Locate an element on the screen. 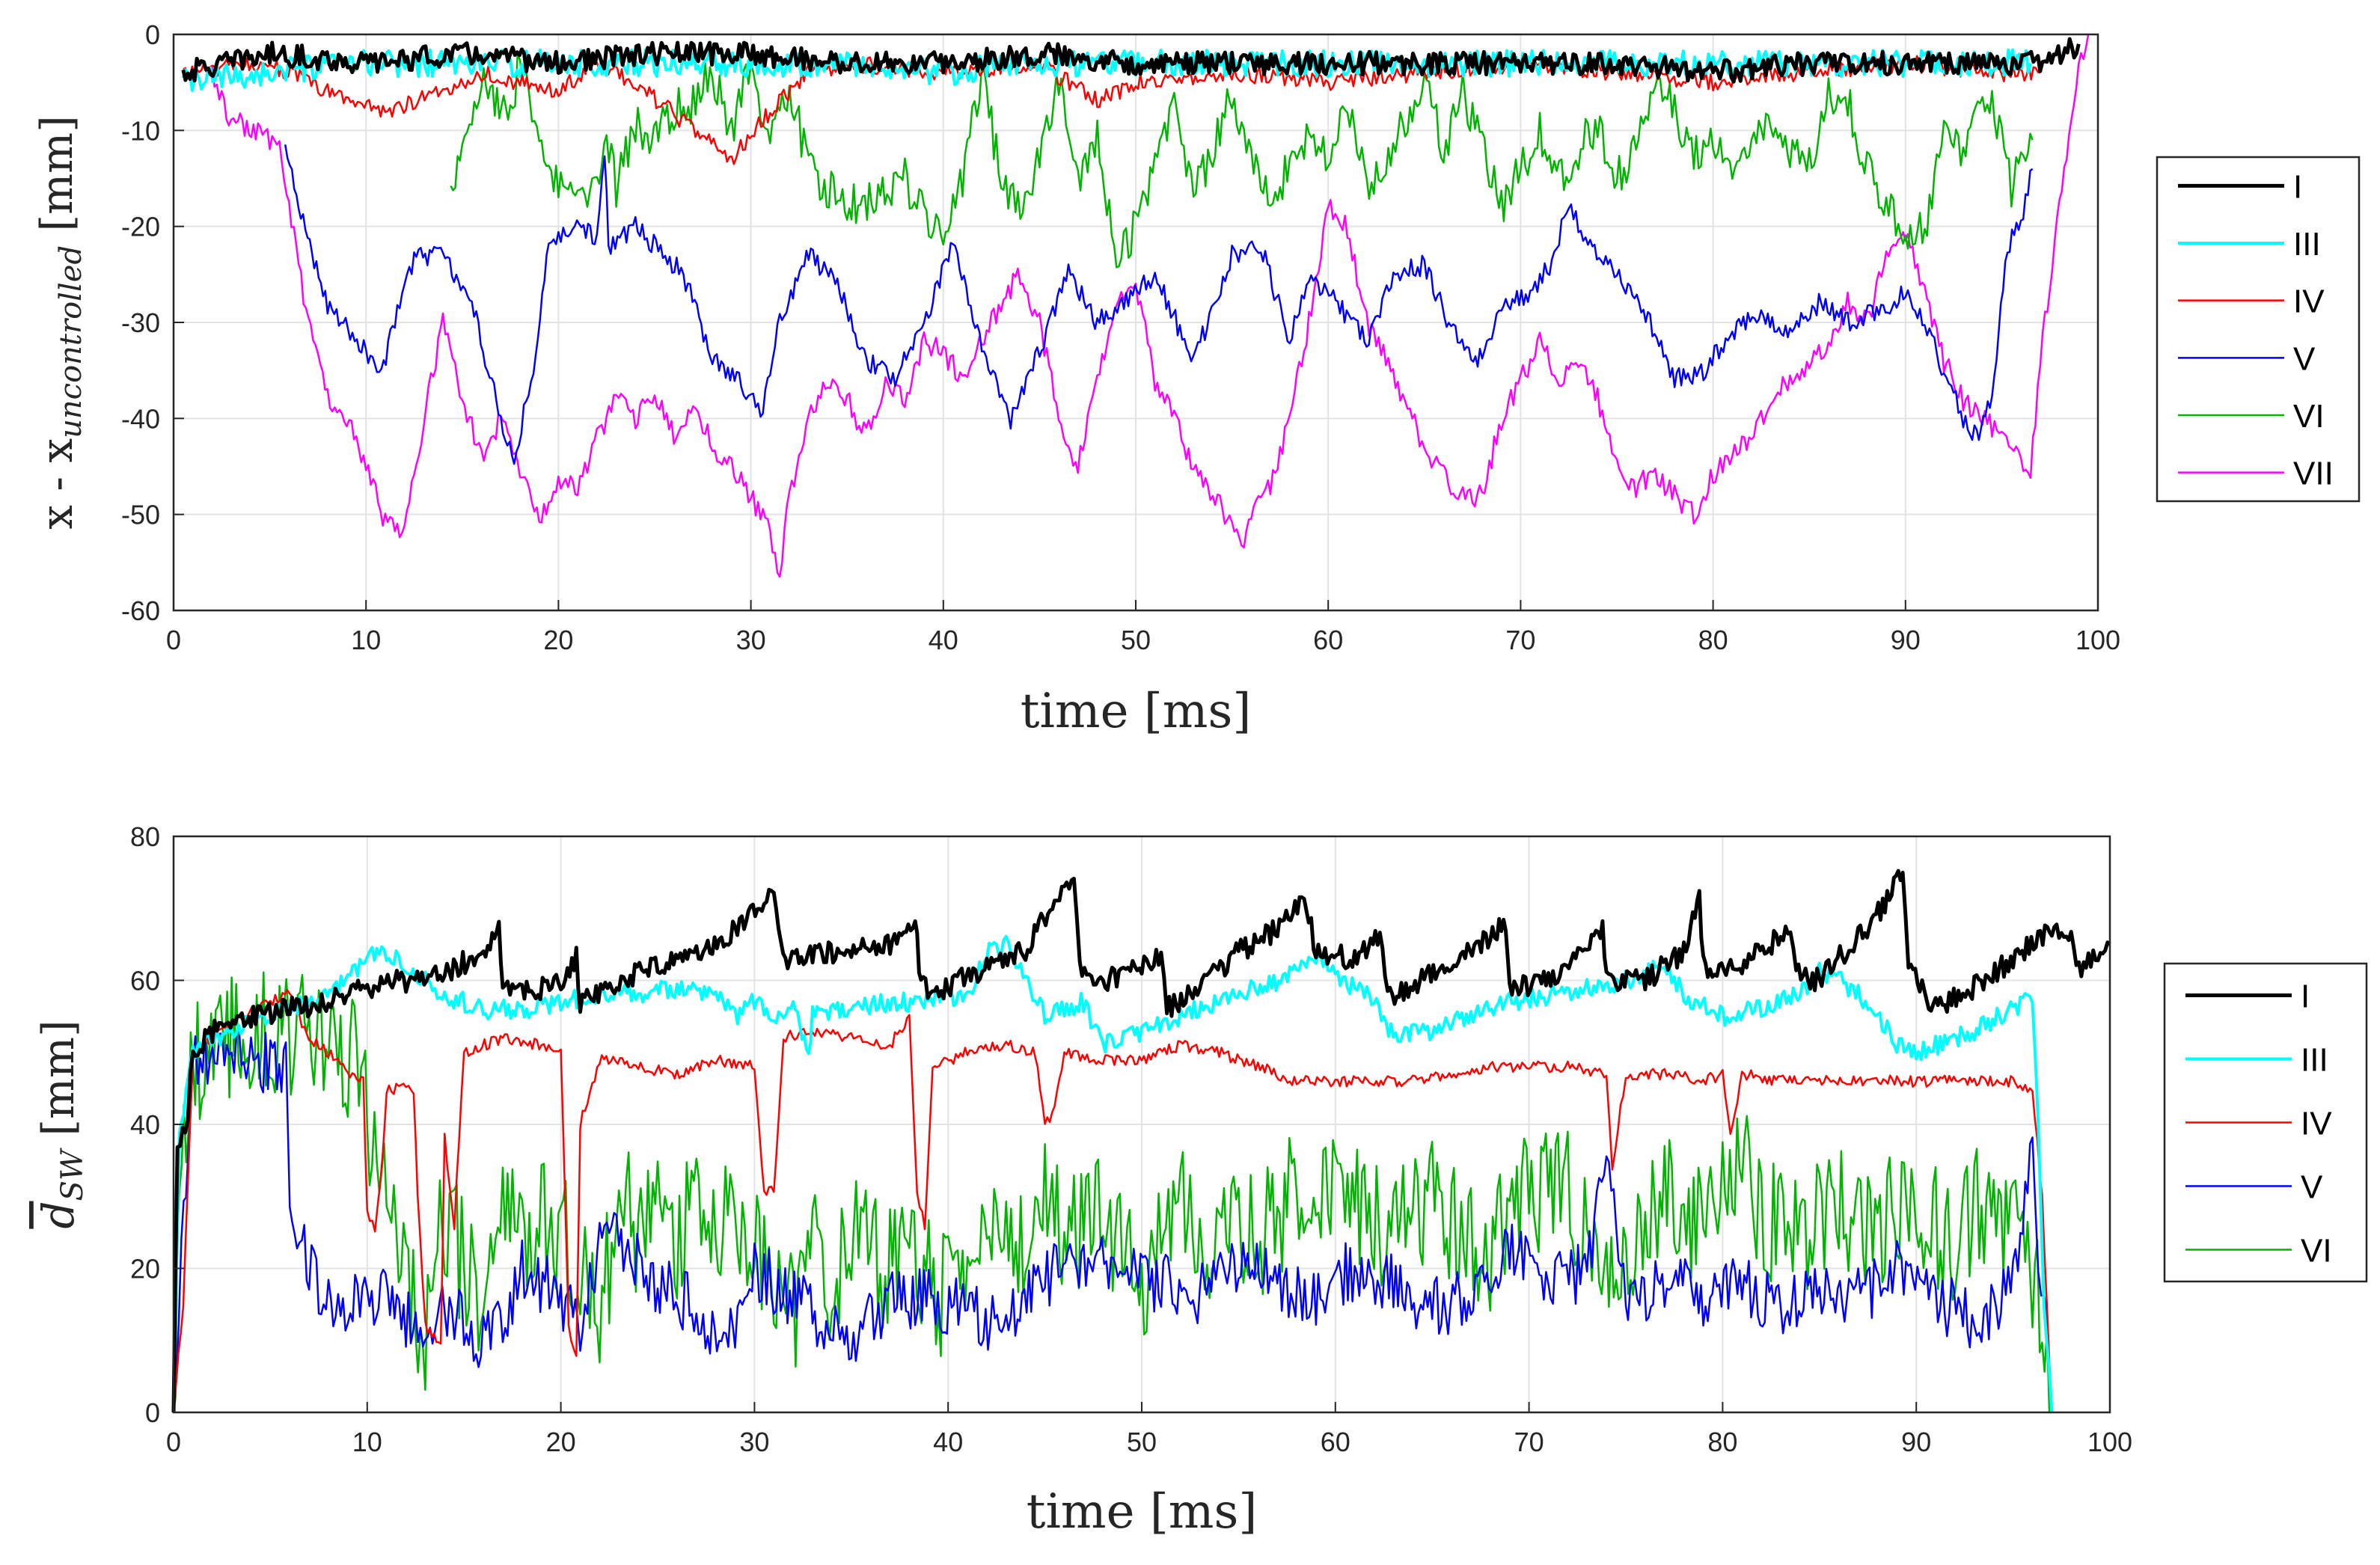 The height and width of the screenshot is (1565, 2380). top-y-tick-label: -40 is located at coordinates (140, 418).